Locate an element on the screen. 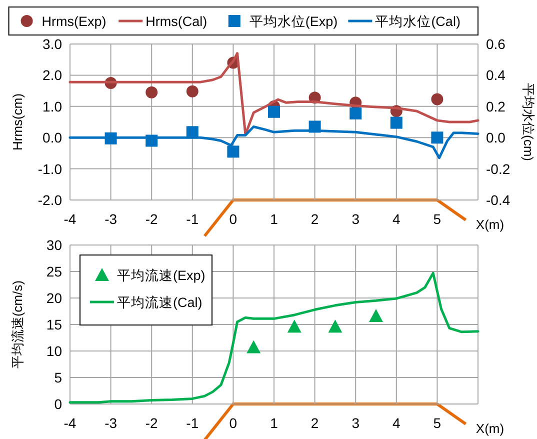 Image resolution: width=537 pixels, height=439 pixels. y-tick-label: 0.0 is located at coordinates (52, 138).